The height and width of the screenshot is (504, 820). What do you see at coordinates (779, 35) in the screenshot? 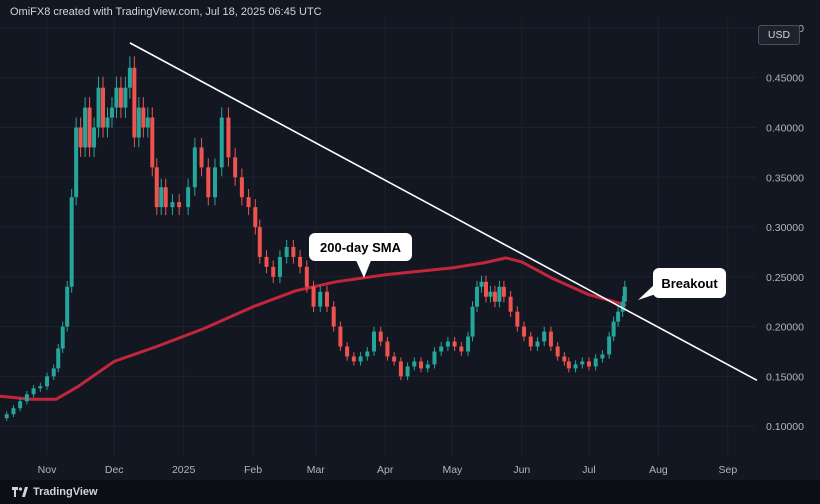
I see `currency-selector: USD` at bounding box center [779, 35].